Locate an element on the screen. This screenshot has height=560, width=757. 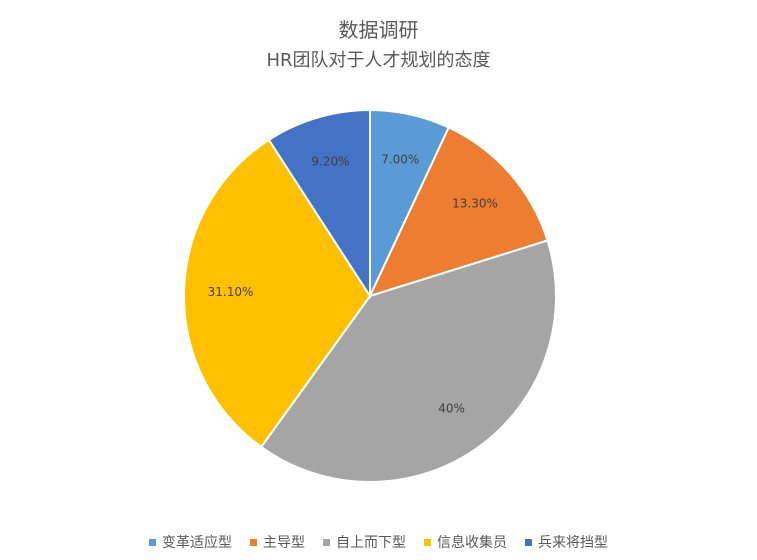
pie-data-label-3: 31.10% is located at coordinates (231, 292).